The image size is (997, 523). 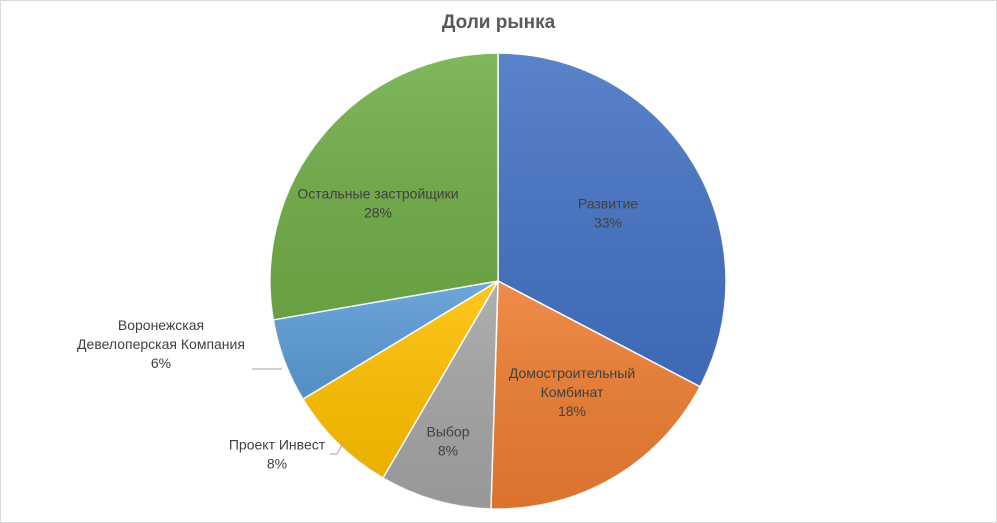 What do you see at coordinates (277, 454) in the screenshot?
I see `slice-data-label: Проект Инвест 8%` at bounding box center [277, 454].